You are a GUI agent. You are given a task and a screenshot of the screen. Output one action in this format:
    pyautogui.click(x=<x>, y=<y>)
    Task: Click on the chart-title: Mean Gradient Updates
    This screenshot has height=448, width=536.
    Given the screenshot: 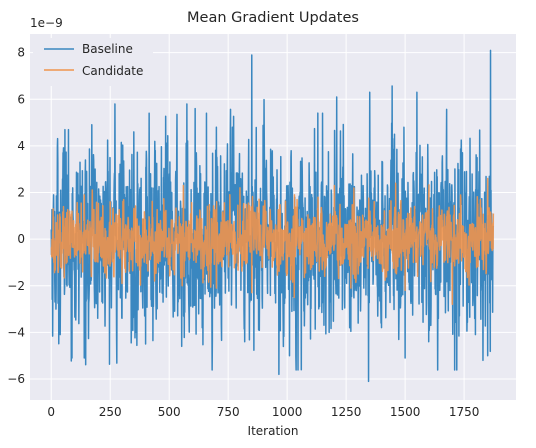 What is the action you would take?
    pyautogui.click(x=273, y=18)
    